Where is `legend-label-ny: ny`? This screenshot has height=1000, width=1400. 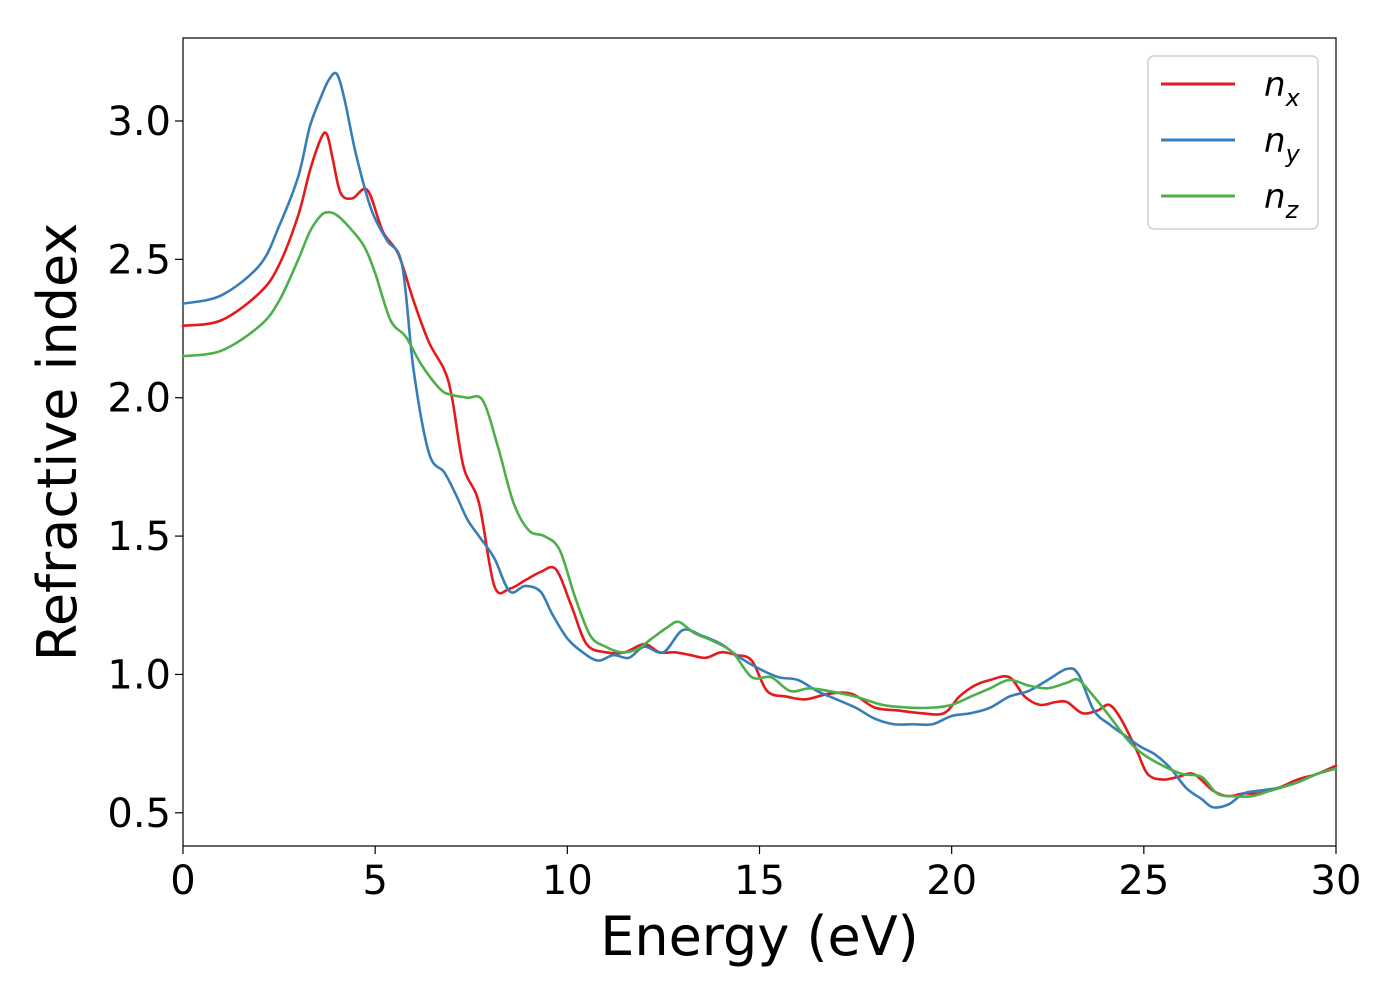
legend-label-ny: ny is located at coordinates (1282, 144).